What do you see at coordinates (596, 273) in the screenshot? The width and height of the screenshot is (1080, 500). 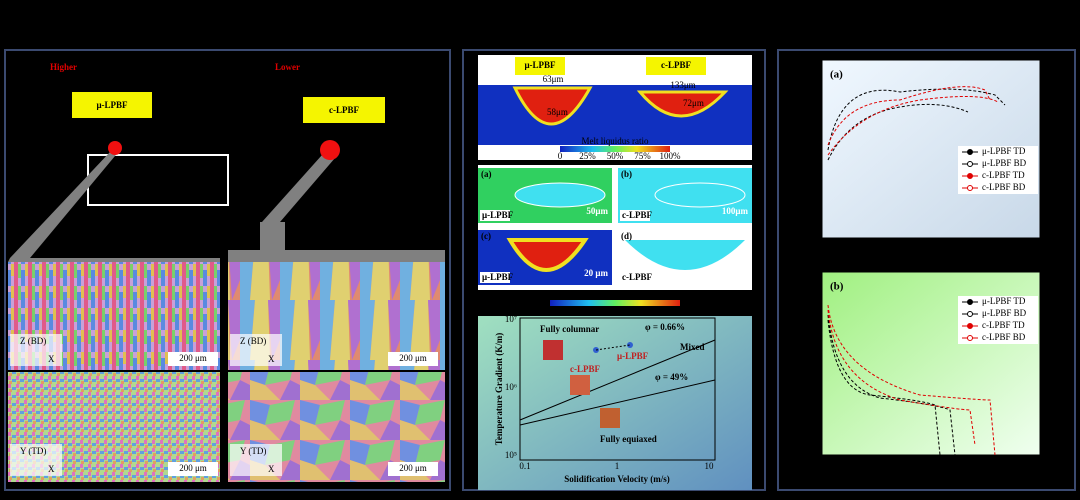 I see `scale-bar: 20 μm` at bounding box center [596, 273].